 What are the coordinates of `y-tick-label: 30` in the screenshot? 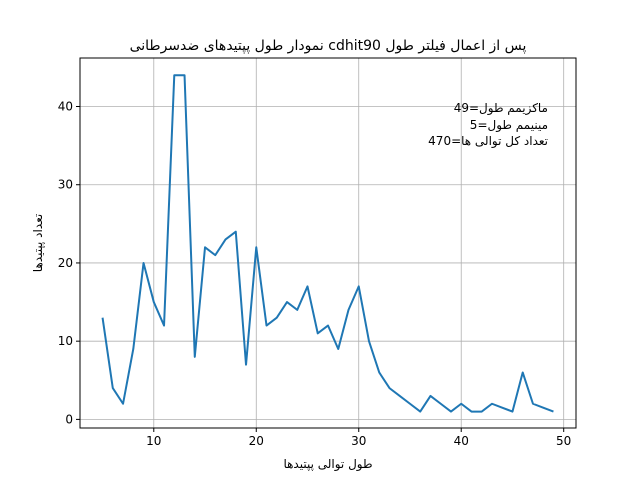 It's located at (65, 185).